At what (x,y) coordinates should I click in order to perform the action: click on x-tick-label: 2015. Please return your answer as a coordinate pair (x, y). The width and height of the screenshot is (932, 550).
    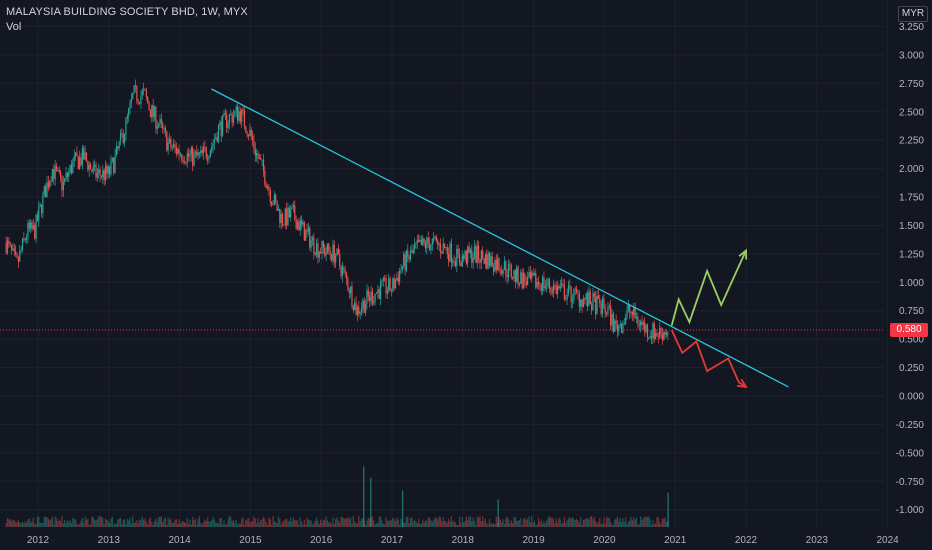
    Looking at the image, I should click on (250, 540).